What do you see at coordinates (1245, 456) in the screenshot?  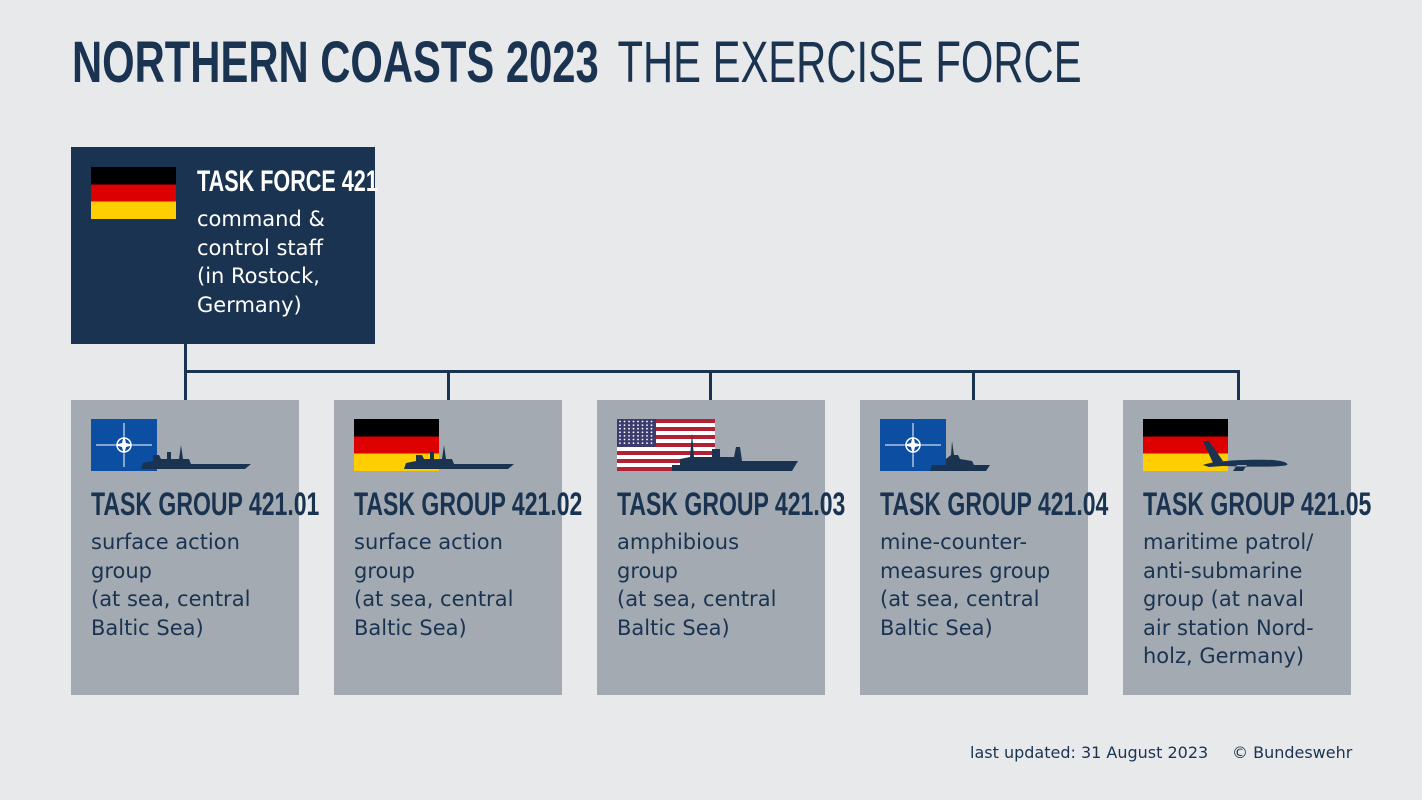 I see `patrol-aircraft-icon` at bounding box center [1245, 456].